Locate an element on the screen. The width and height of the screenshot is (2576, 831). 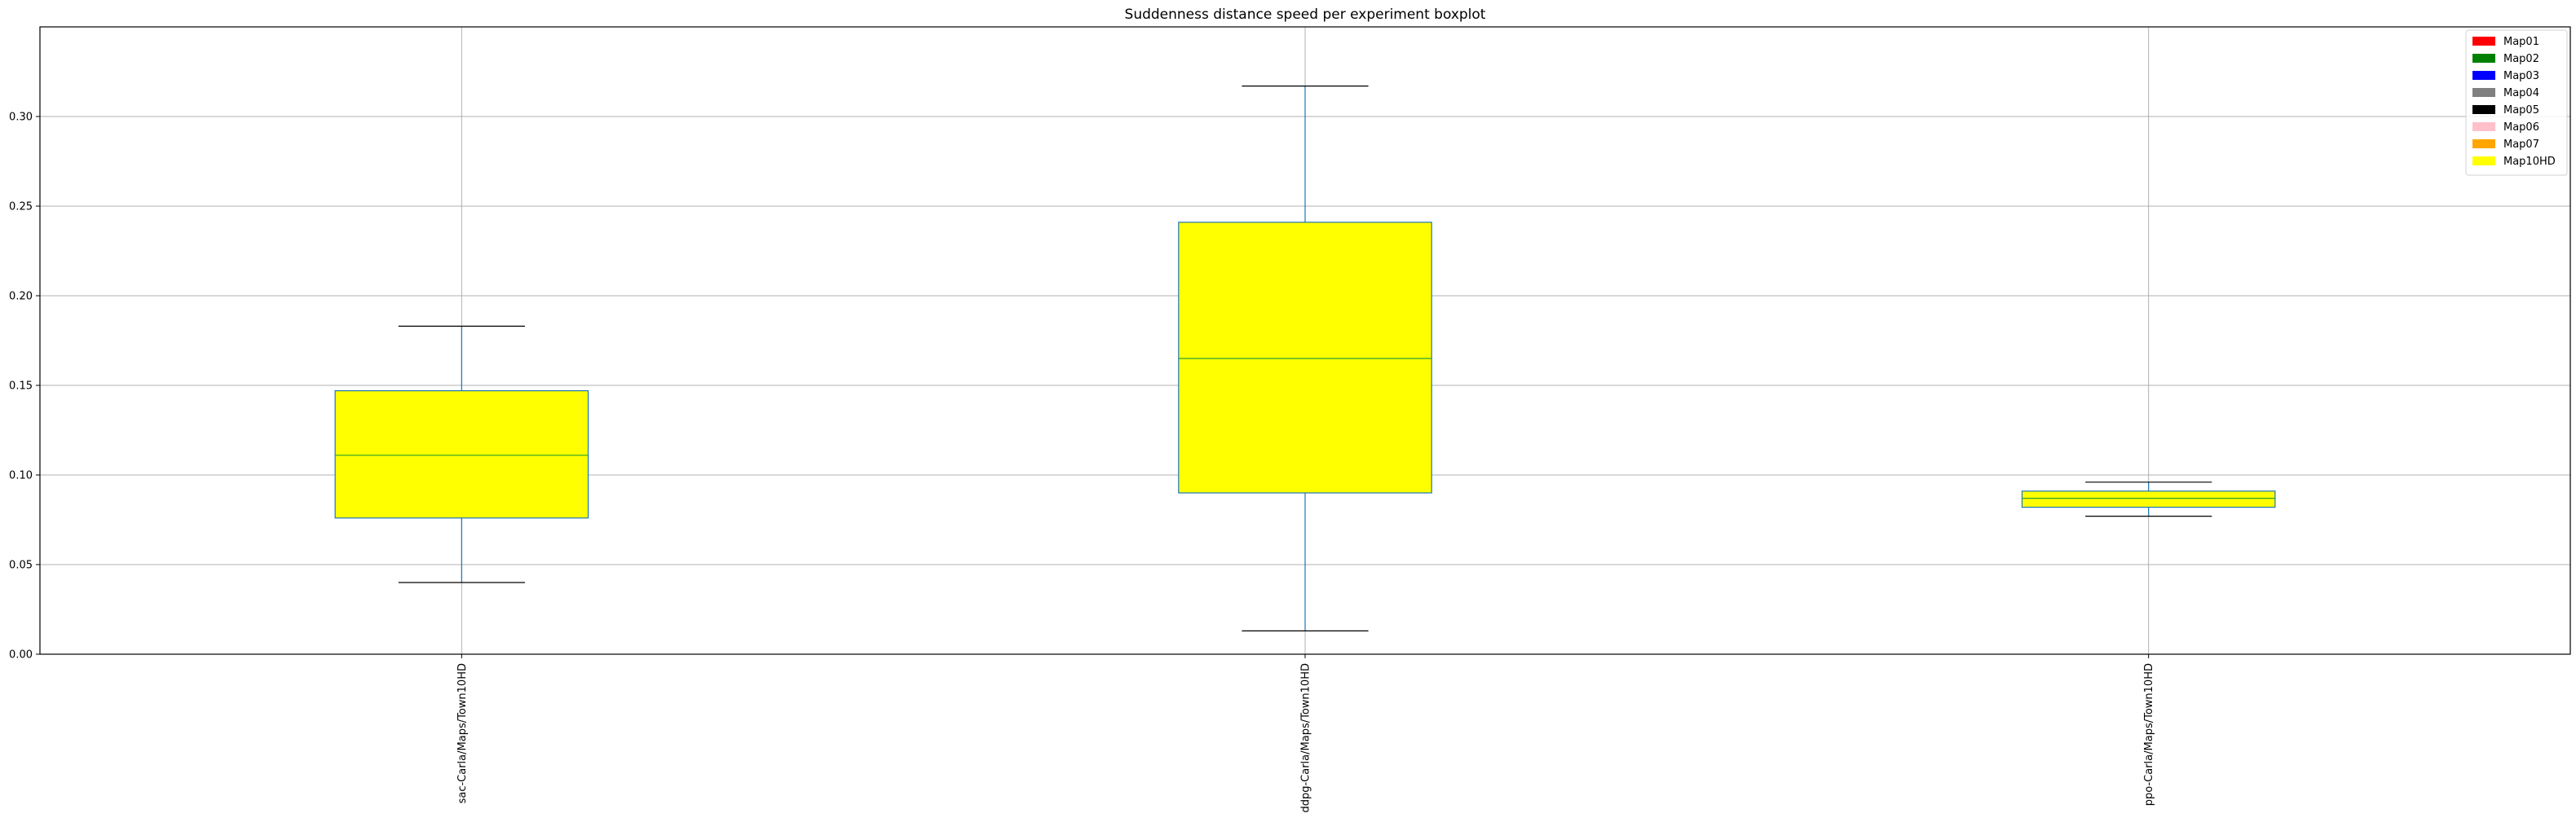
y-tick-label: 0.00 is located at coordinates (21, 655).